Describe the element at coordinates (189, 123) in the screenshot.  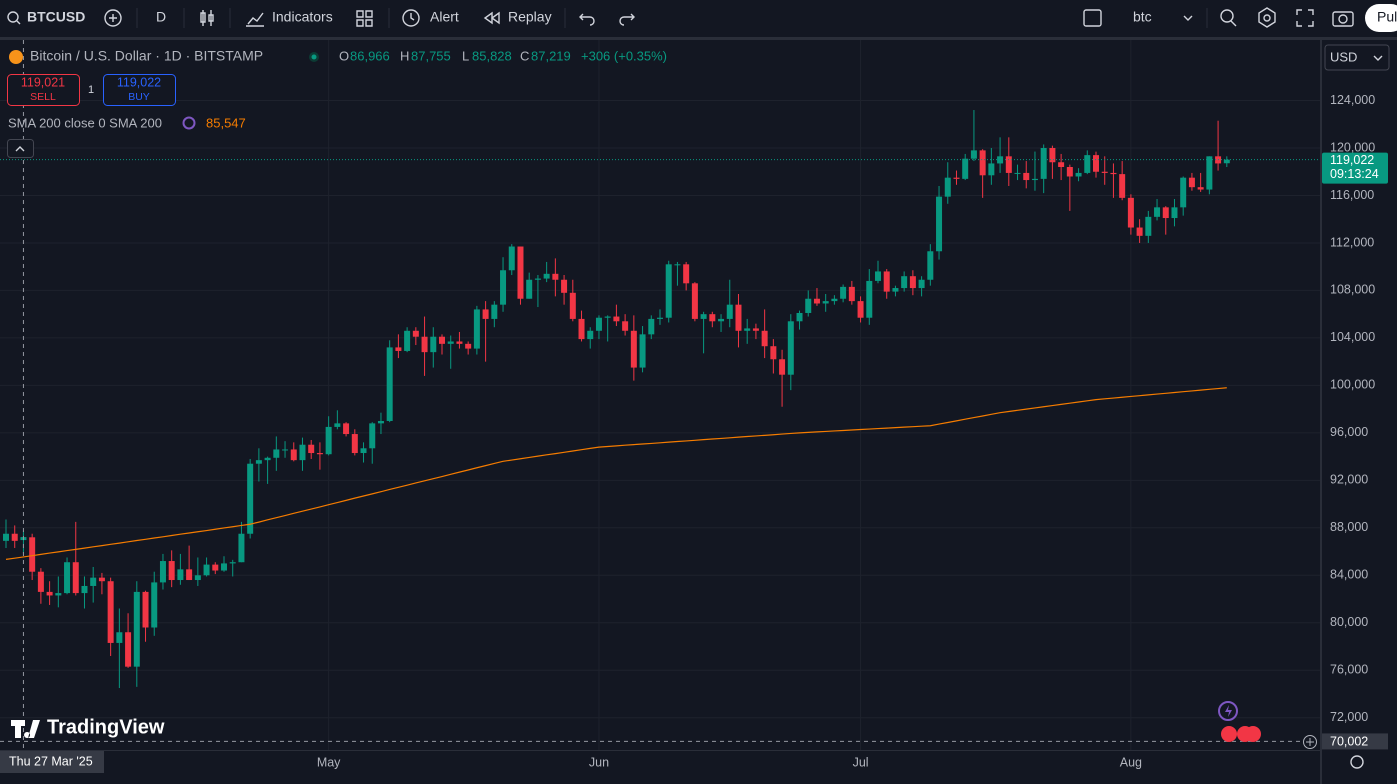
I see `indicator-loading` at that location.